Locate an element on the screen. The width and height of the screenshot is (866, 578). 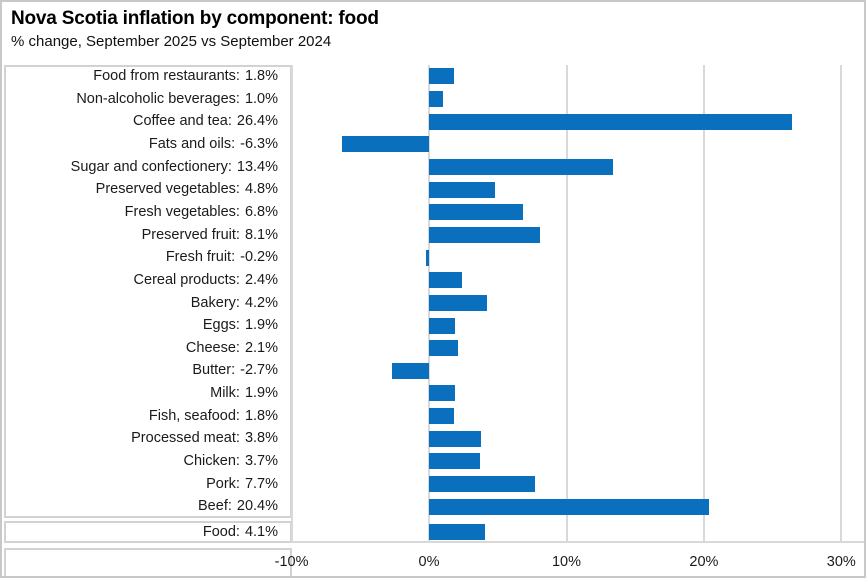
category-value: 3.7% is located at coordinates (261, 461).